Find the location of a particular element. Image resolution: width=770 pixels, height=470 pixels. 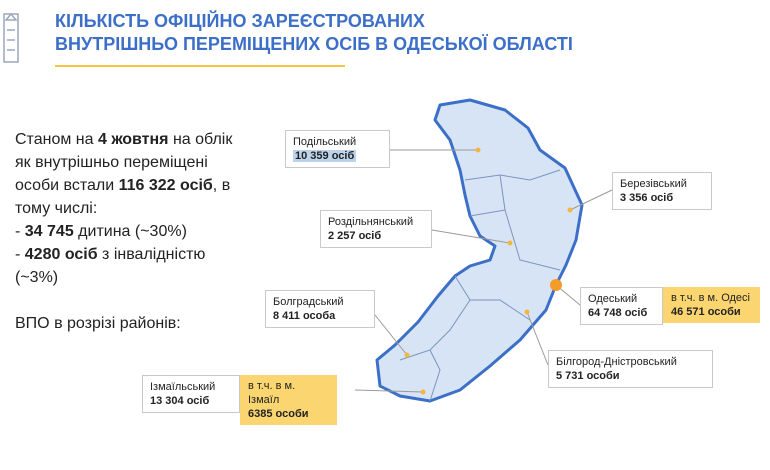

count-value: 64 748 осіб is located at coordinates (618, 313).